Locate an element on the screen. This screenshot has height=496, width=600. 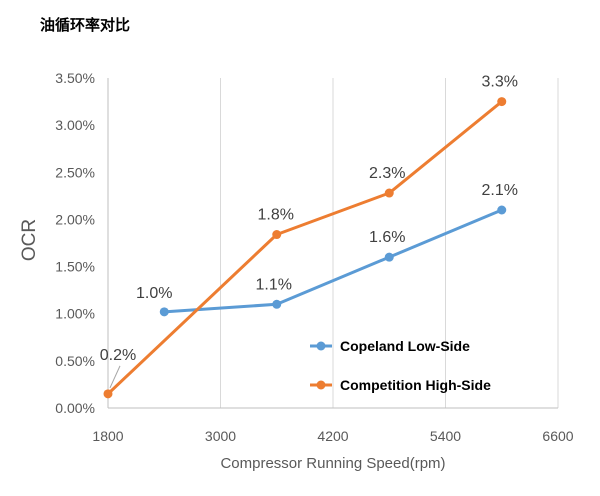
y-tick-label: 2.50% is located at coordinates (75, 172).